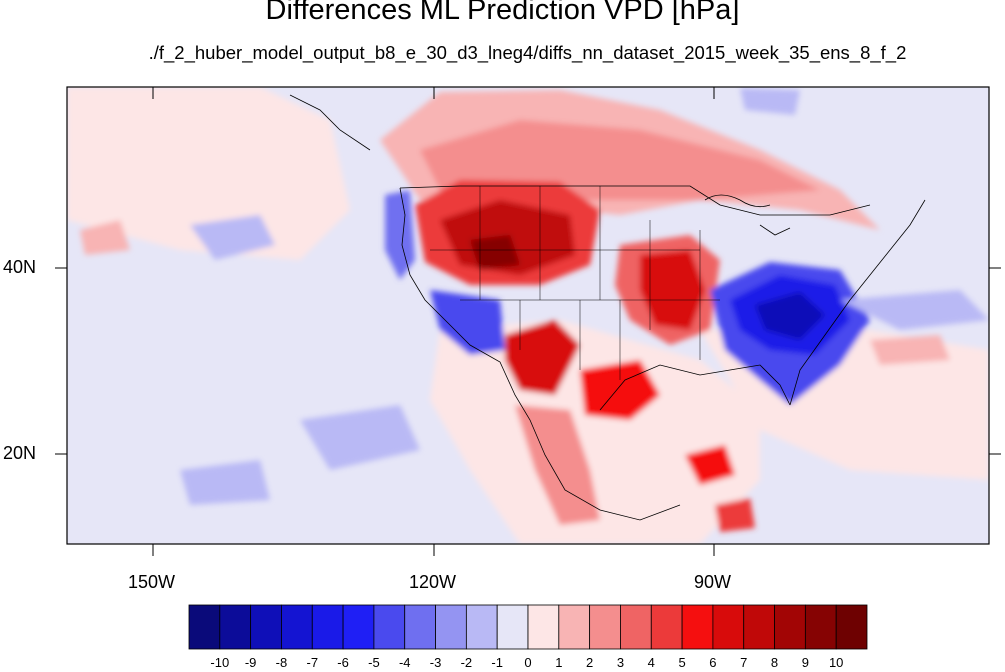  Describe the element at coordinates (672, 290) in the screenshot. I see `strong-positive-region-missouri` at that location.